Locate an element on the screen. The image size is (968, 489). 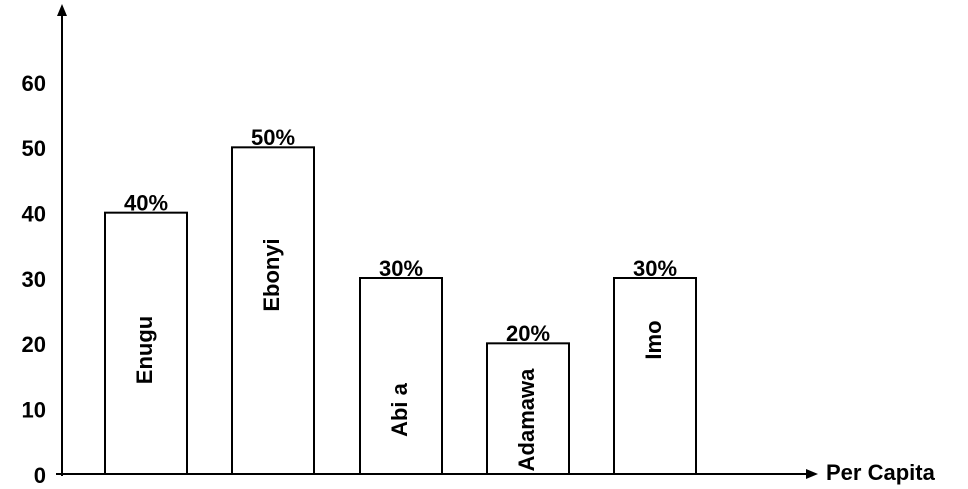
y-tick-label: 20 is located at coordinates (34, 344).